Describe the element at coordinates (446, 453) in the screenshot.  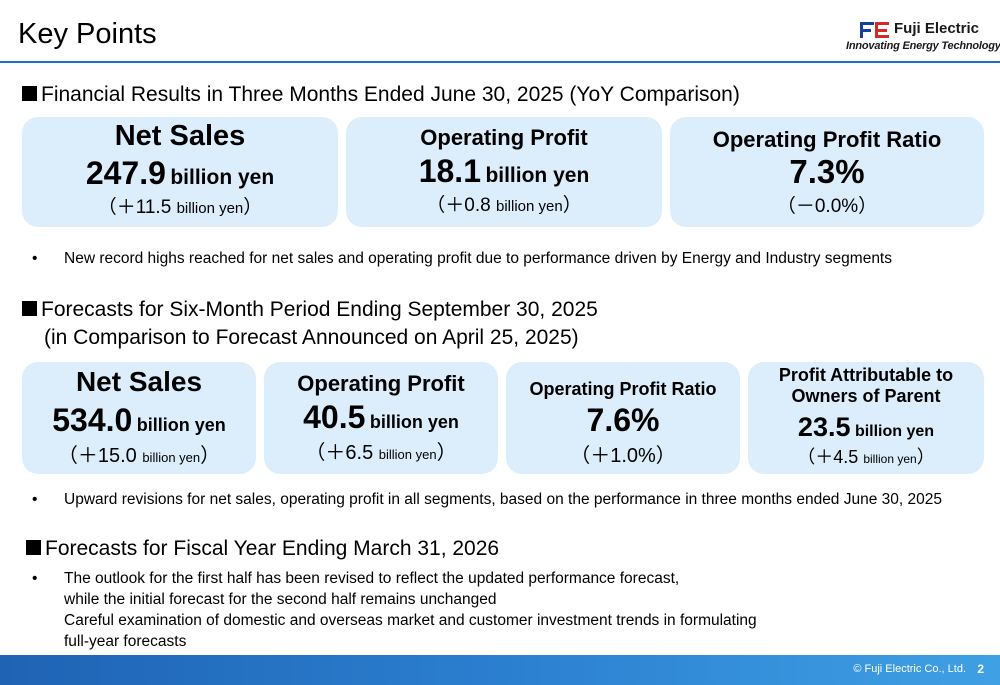
I see `s2-operating-profit-change-end: ）` at that location.